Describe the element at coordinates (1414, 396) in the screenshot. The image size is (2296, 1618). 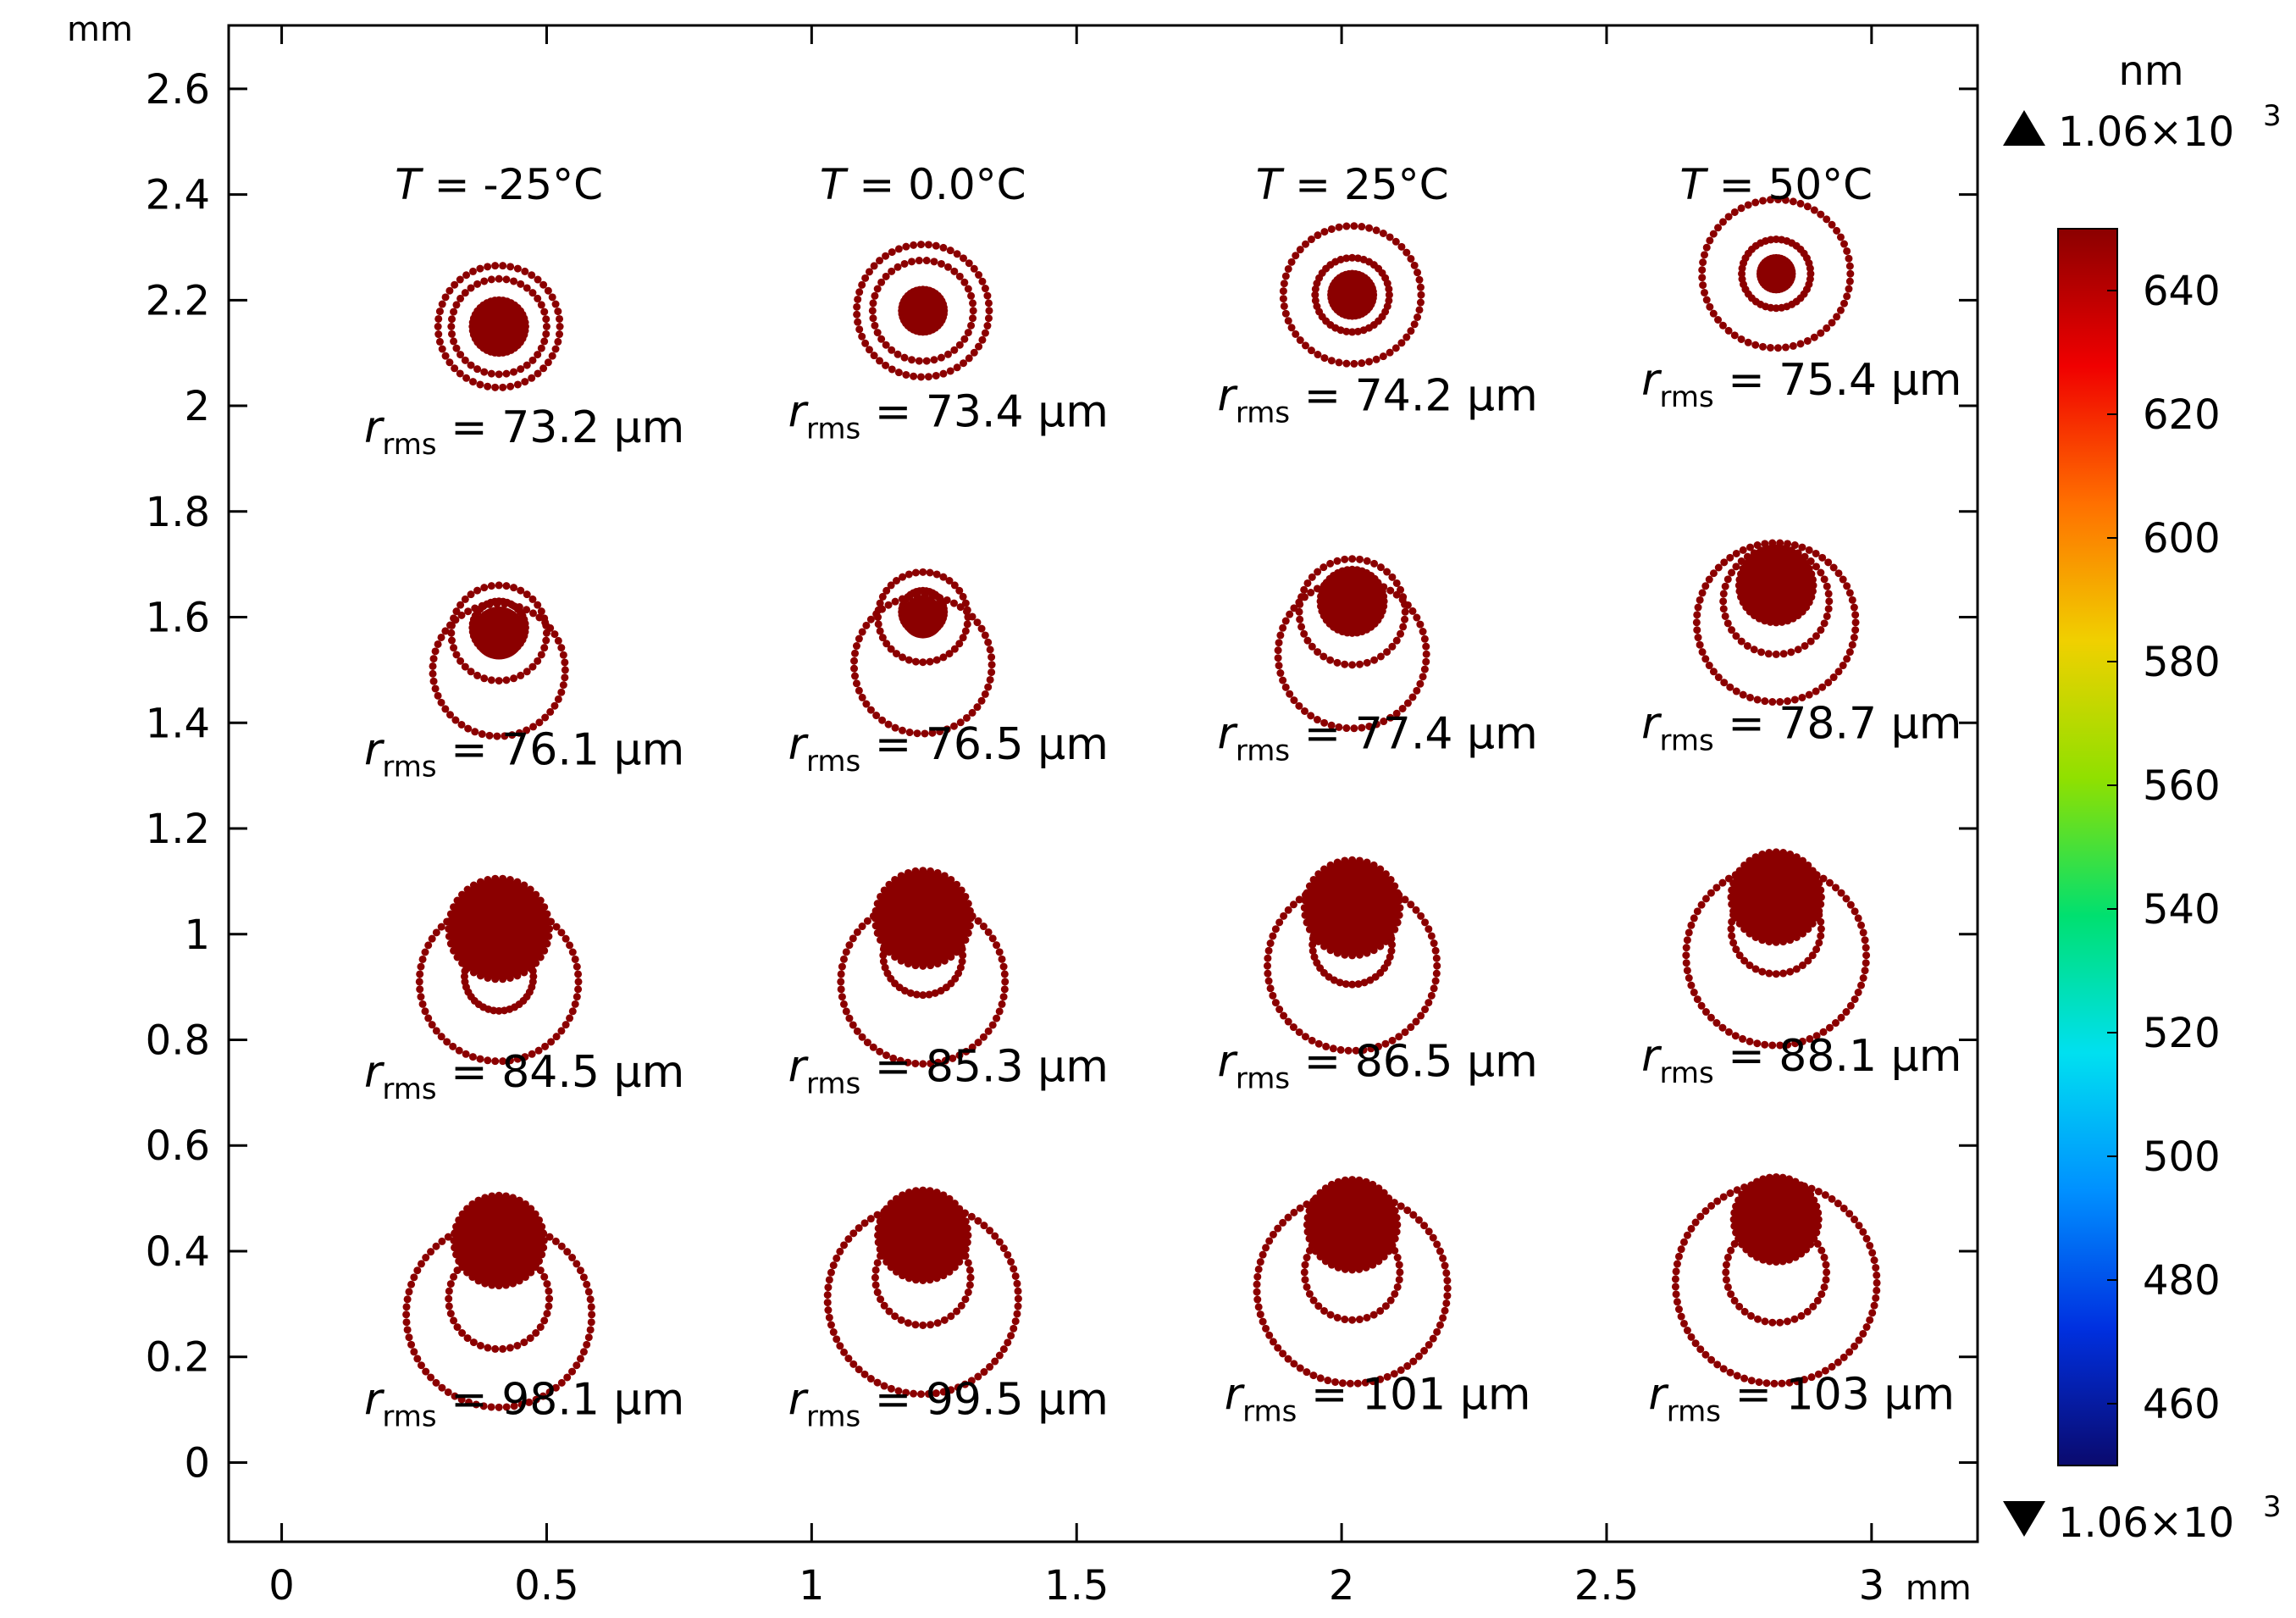
I see `rms-value: = 74.2 μm` at that location.